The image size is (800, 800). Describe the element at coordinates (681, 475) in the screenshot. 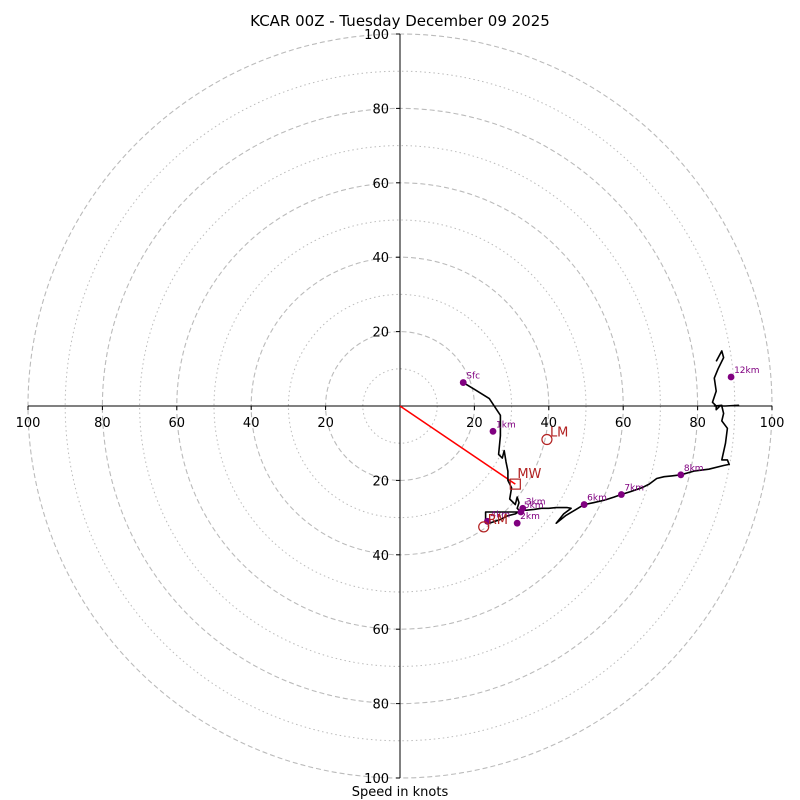

I see `height-marker-8km` at that location.